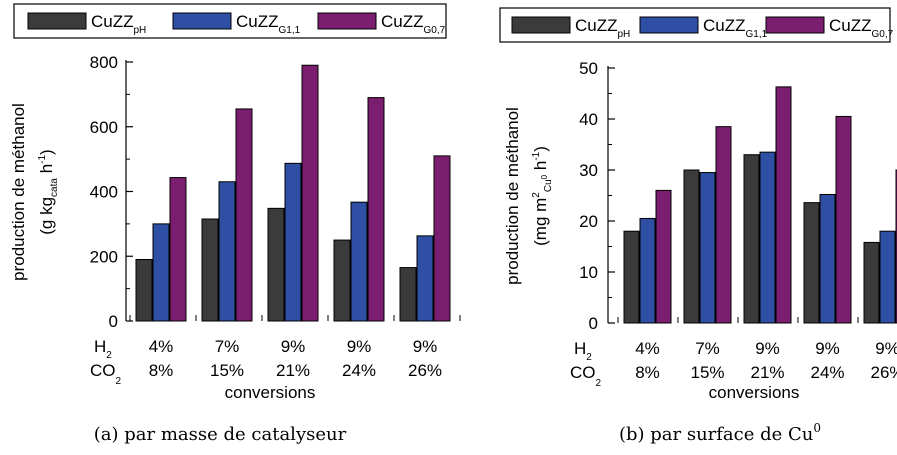 This screenshot has width=897, height=455. I want to click on y-tick-label: 20, so click(588, 221).